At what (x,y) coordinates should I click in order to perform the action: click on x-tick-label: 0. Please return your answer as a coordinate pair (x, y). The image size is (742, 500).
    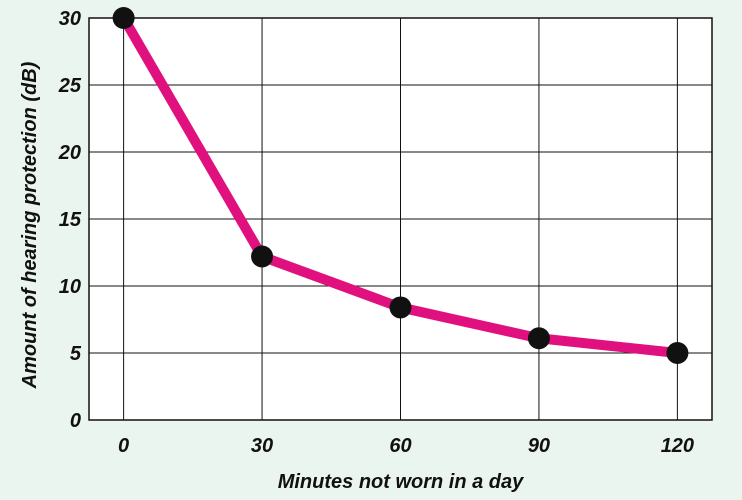
    Looking at the image, I should click on (123, 446).